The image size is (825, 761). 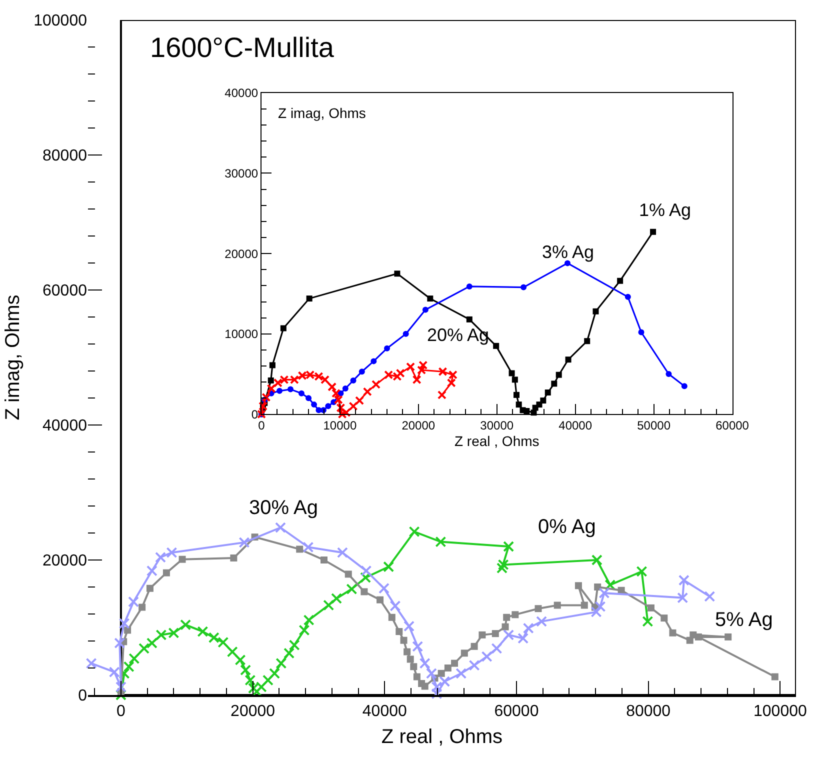 I want to click on x-tick-label: 20000, so click(x=419, y=425).